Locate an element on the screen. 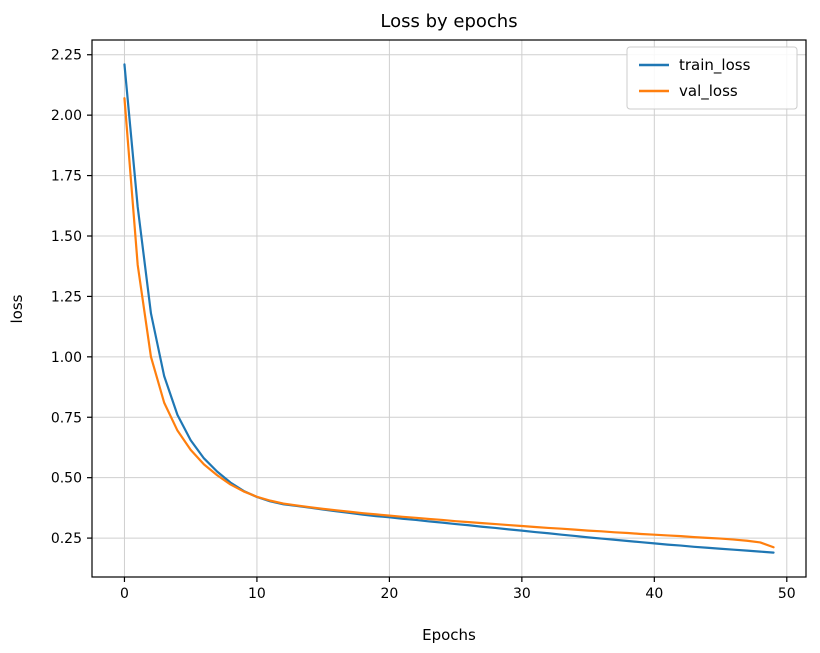  x-tick-label: 10 is located at coordinates (257, 594).